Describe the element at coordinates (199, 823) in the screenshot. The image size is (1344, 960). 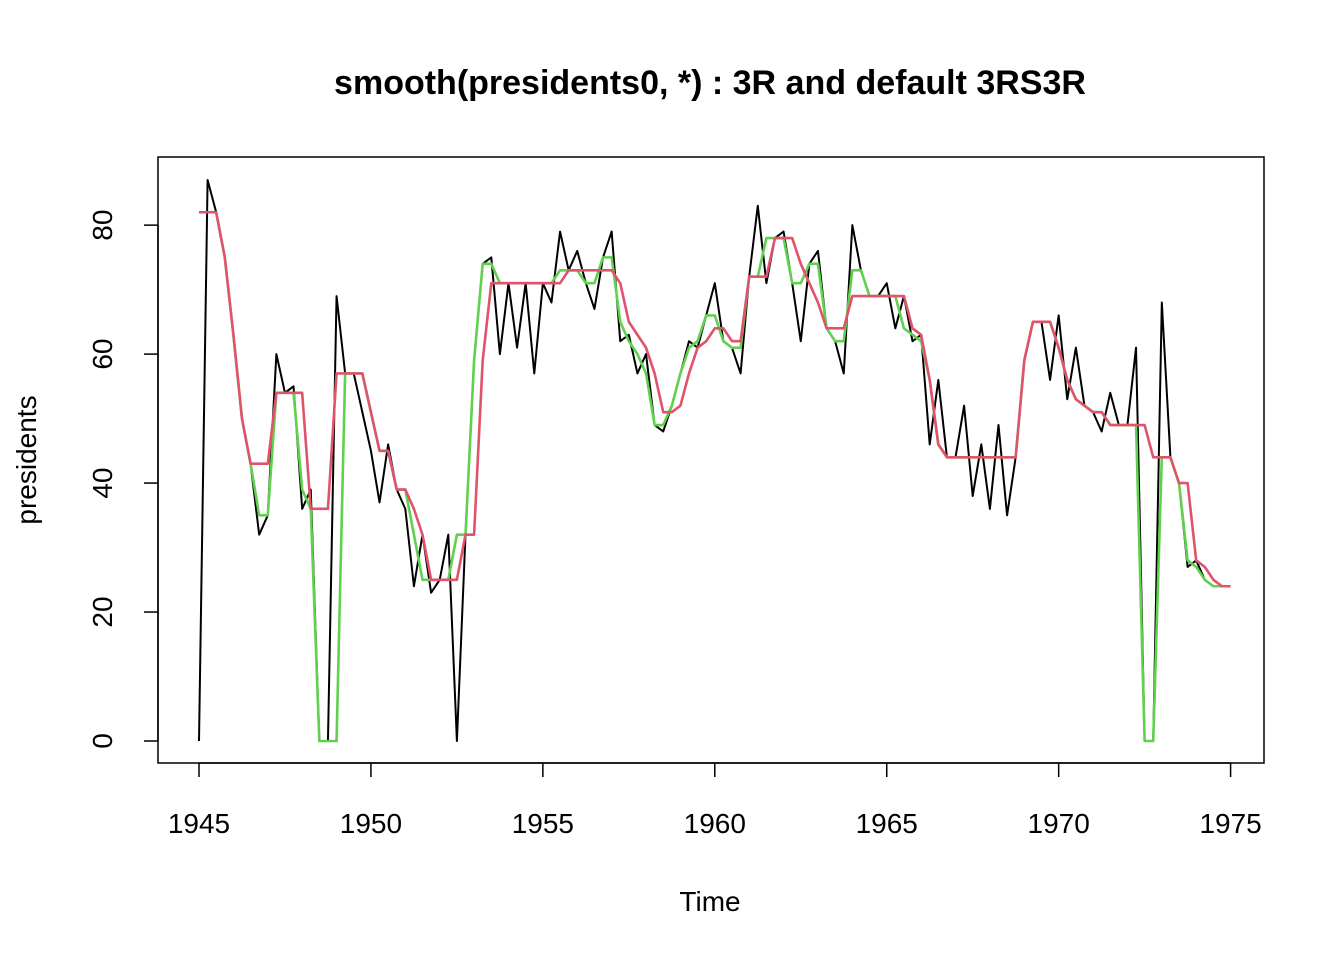
I see `x-tick-label: 1945` at that location.